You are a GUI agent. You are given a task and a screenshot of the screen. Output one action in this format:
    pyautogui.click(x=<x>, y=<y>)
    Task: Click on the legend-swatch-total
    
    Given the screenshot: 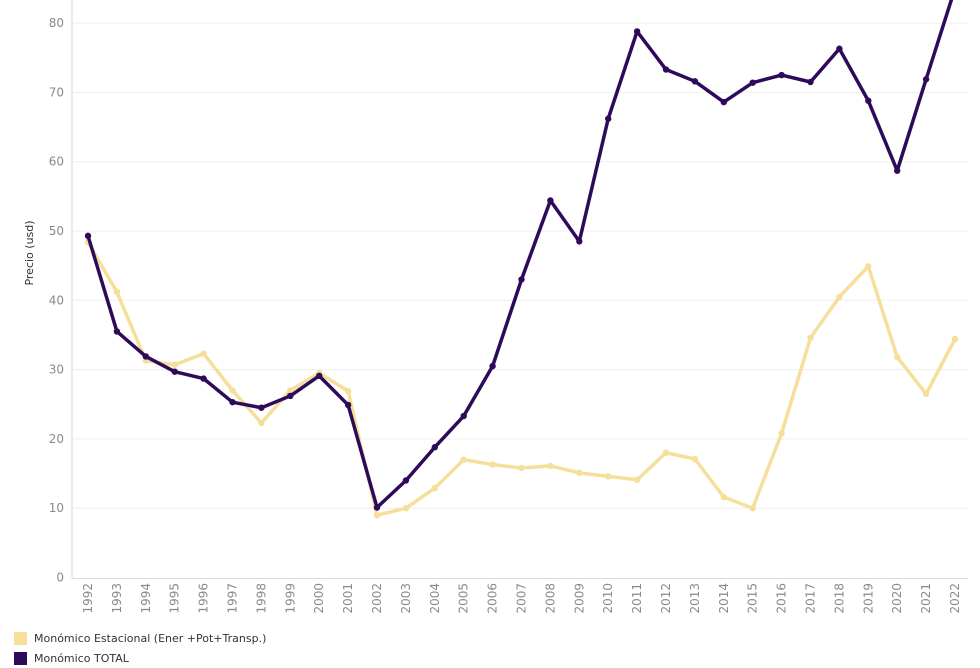 What is the action you would take?
    pyautogui.click(x=20, y=658)
    